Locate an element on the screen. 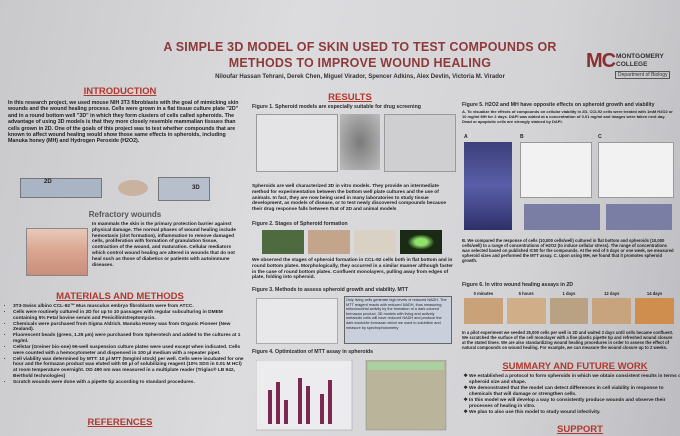 The height and width of the screenshot is (436, 680). chart-bars is located at coordinates (300, 401).